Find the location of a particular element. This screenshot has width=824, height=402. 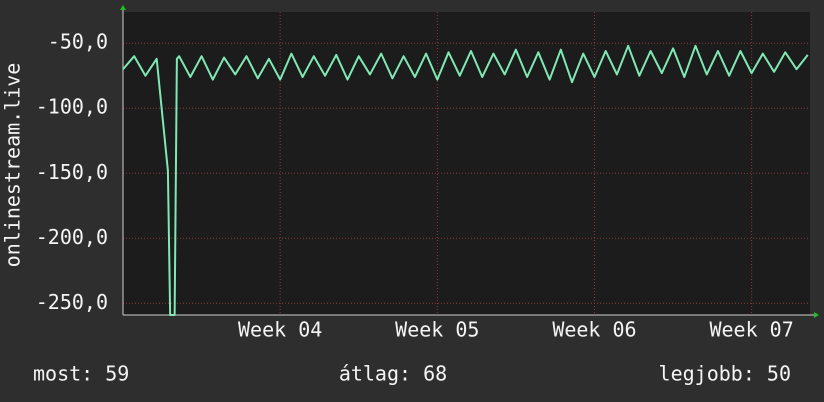

y-tick-label: -200,0 is located at coordinates (72, 237).